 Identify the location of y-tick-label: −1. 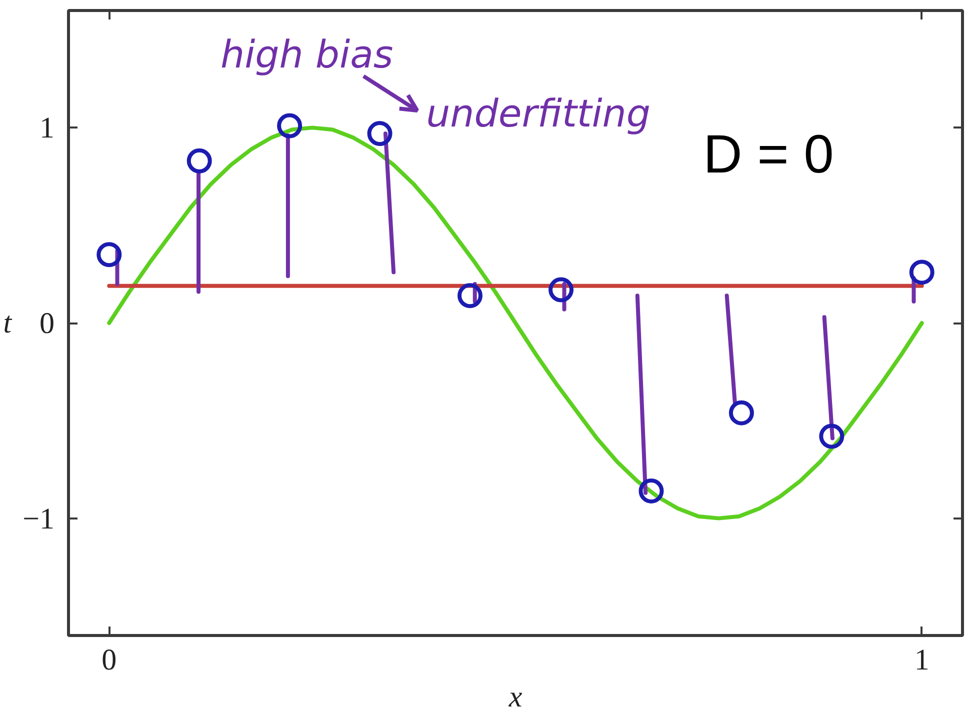
(38, 519).